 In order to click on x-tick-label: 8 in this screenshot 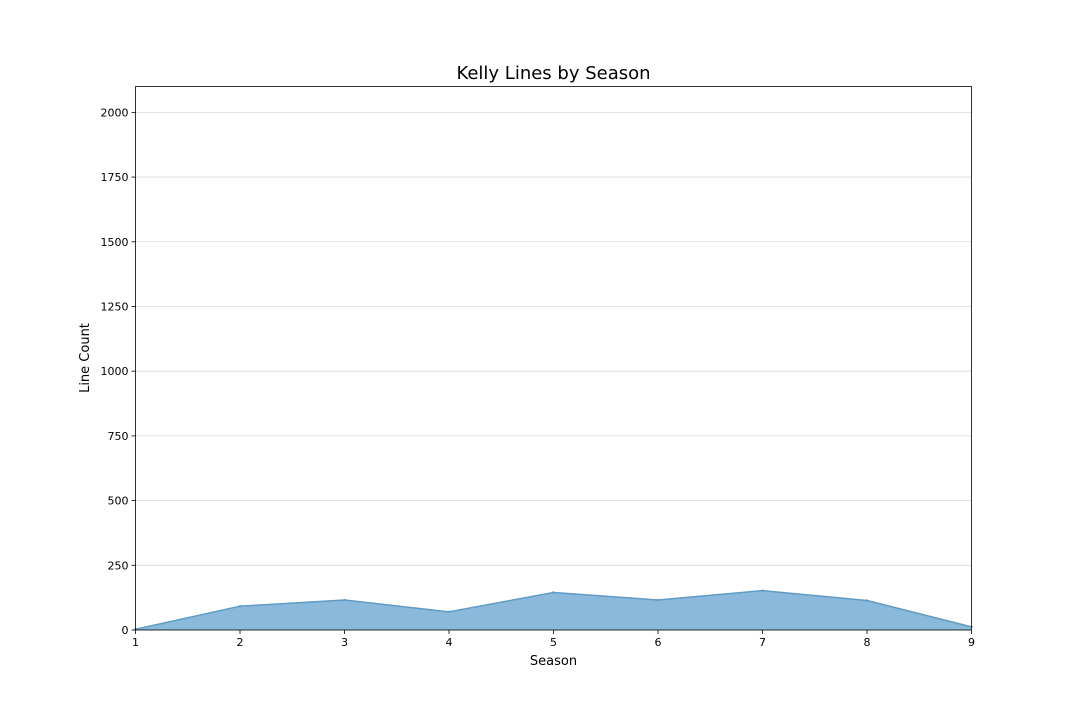, I will do `click(867, 642)`.